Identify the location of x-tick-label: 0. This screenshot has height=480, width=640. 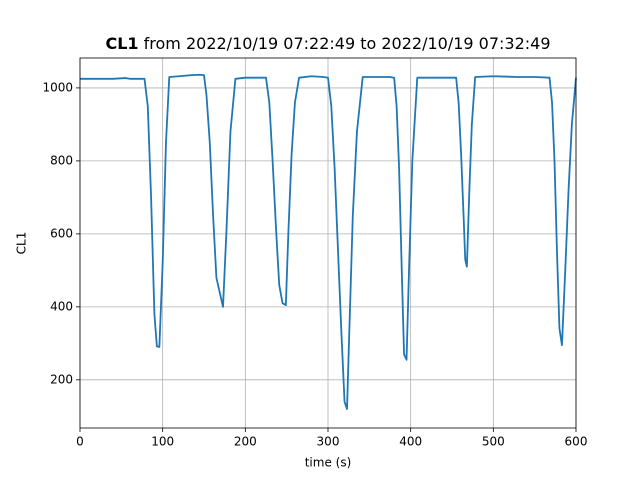
(80, 442).